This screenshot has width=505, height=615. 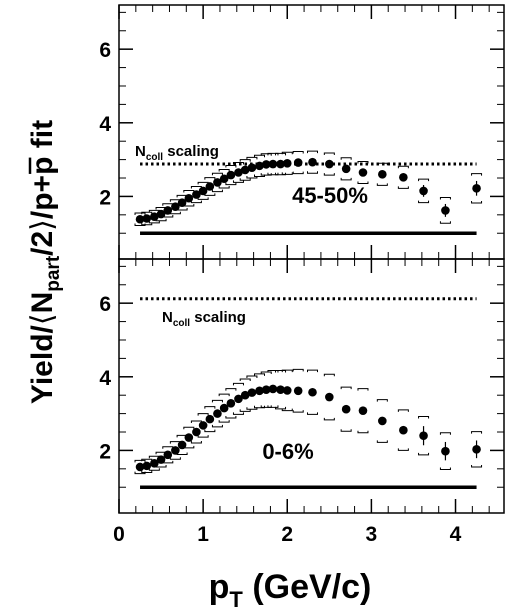 I want to click on x-tick-label: 3, so click(x=372, y=534).